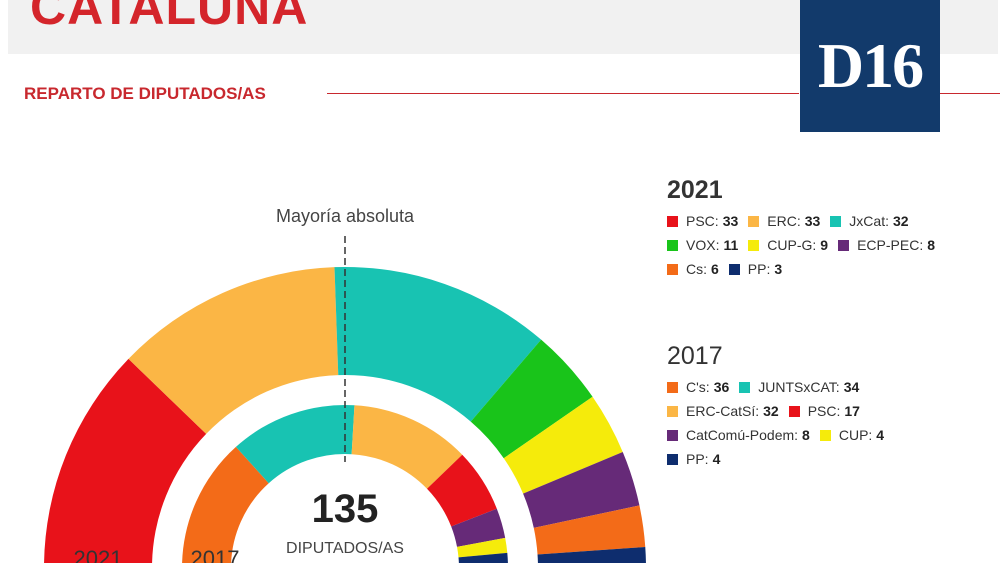  I want to click on legend-label: Cs:, so click(696, 269).